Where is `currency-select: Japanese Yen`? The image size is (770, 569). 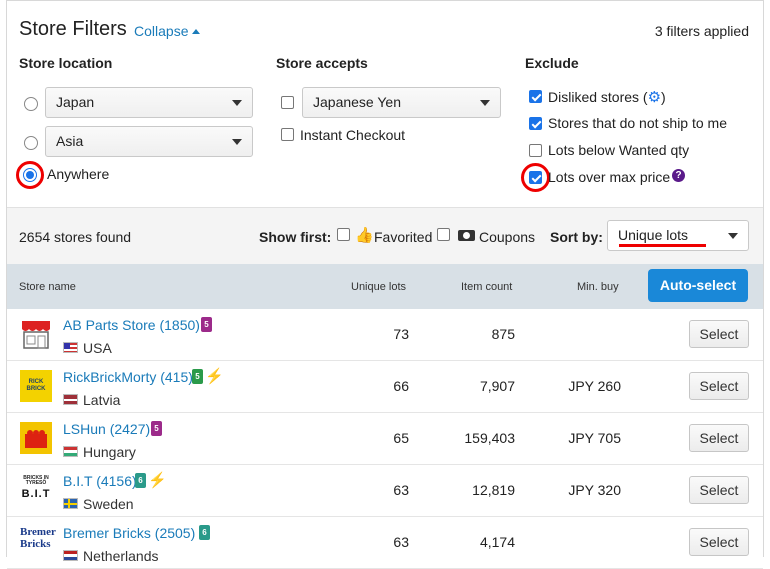 currency-select: Japanese Yen is located at coordinates (401, 102).